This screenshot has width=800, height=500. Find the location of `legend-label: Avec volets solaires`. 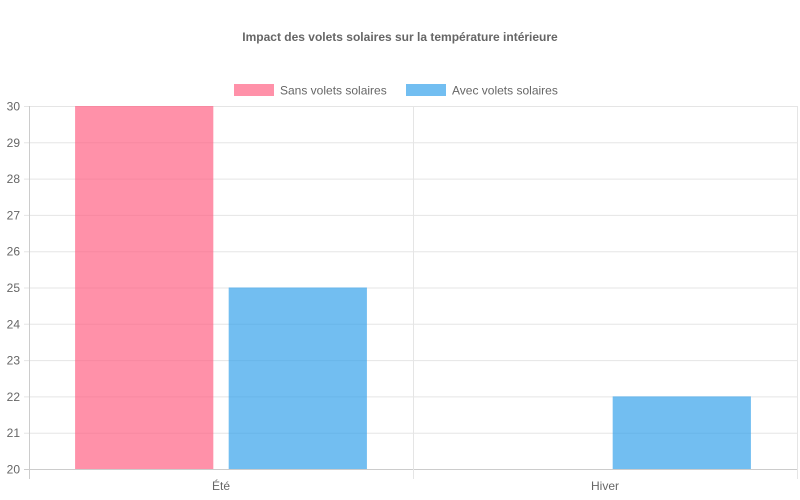

legend-label: Avec volets solaires is located at coordinates (505, 91).